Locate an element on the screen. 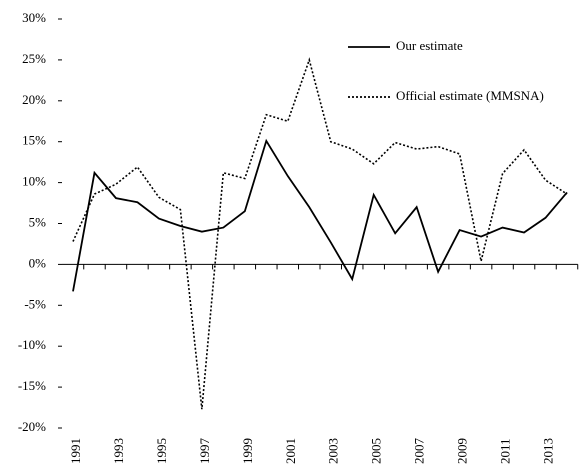 The image size is (580, 469). x-tick-label: 2005 is located at coordinates (376, 451).